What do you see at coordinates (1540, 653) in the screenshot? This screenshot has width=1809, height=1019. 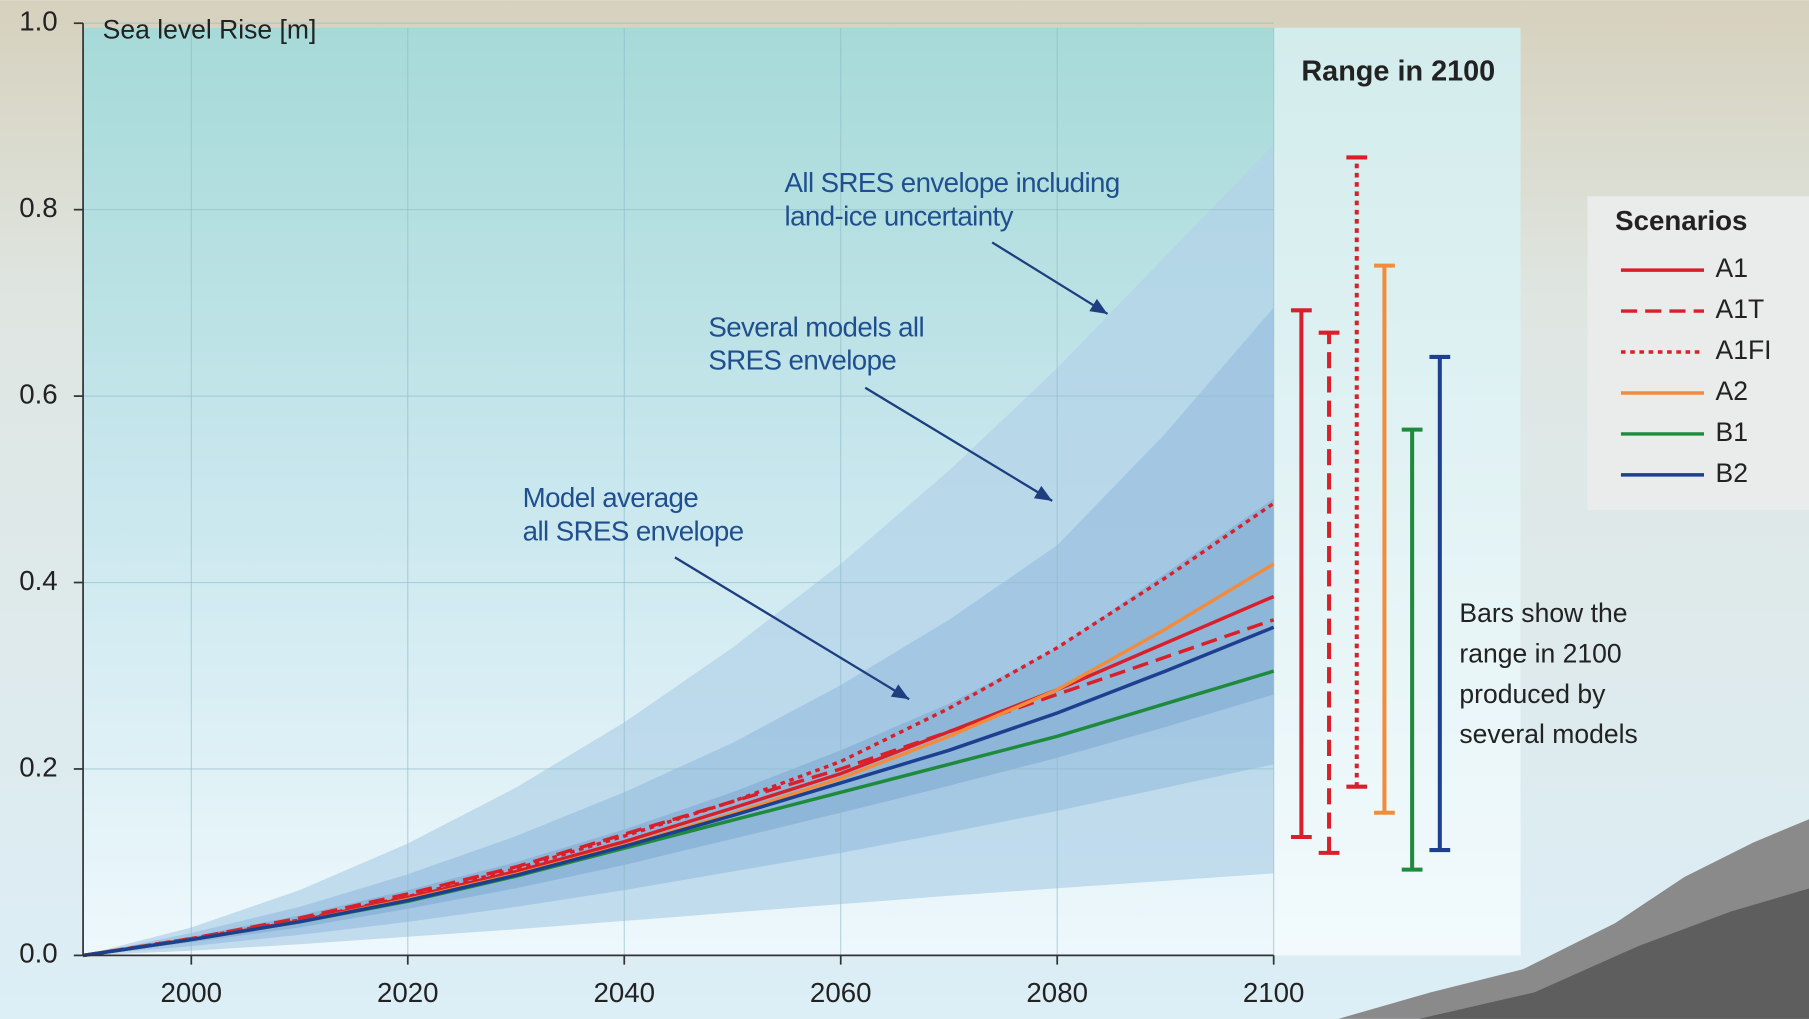 I see `note: range in 2100` at bounding box center [1540, 653].